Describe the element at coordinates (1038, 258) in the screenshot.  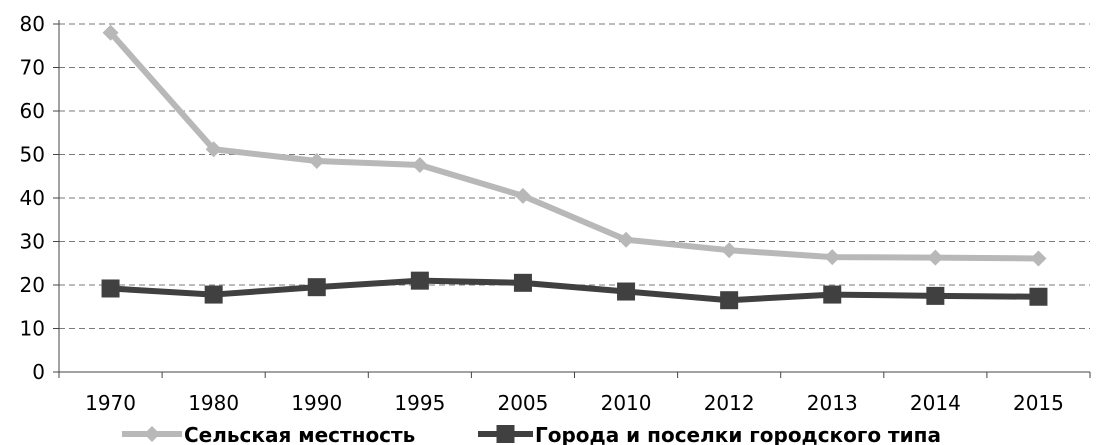
I see `series-1-point-2015` at that location.